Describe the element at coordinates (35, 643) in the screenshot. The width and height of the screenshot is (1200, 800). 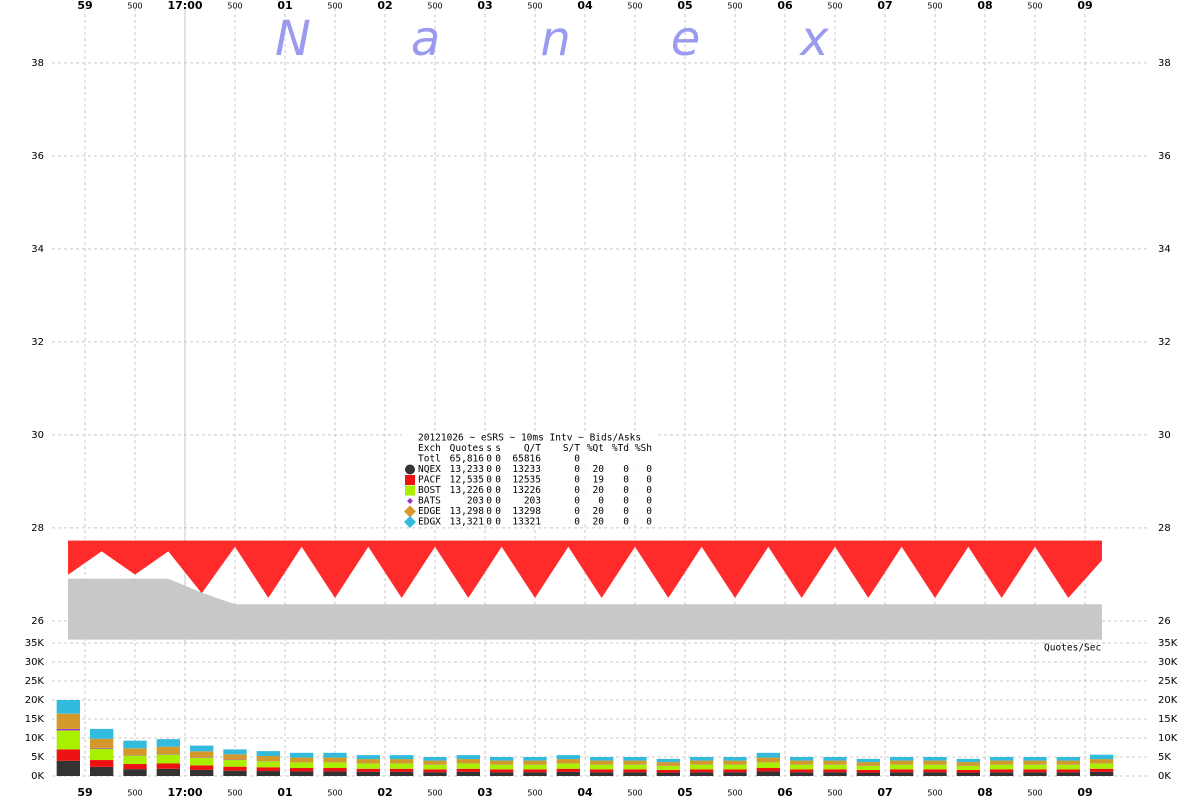
I see `y-tick-label: 35K` at that location.